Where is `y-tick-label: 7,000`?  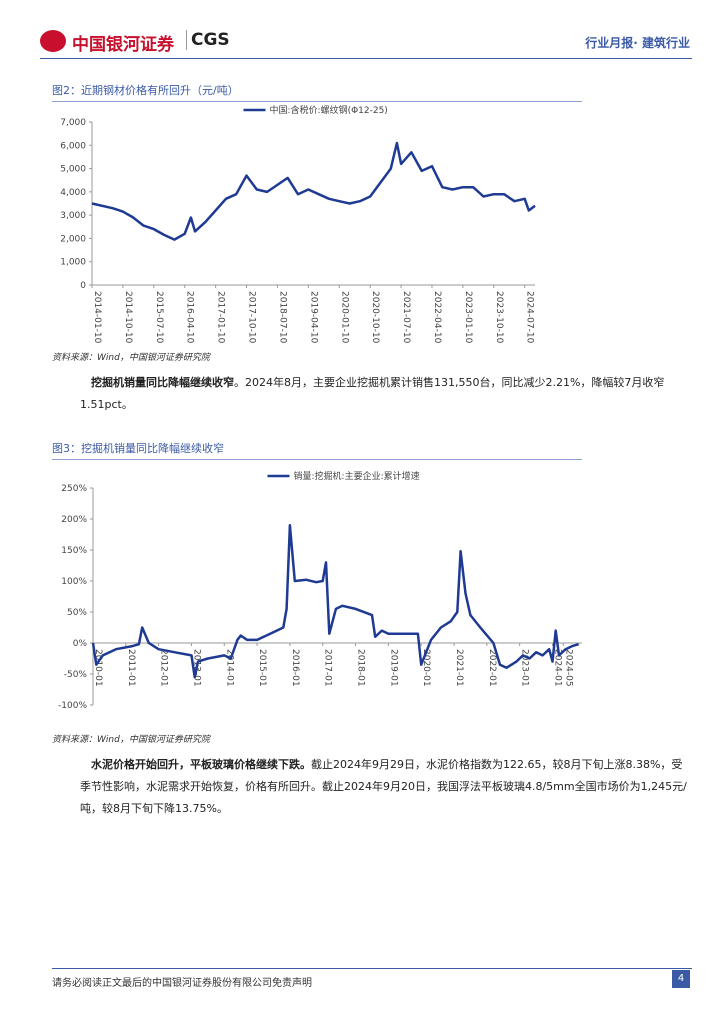
y-tick-label: 7,000 is located at coordinates (73, 123).